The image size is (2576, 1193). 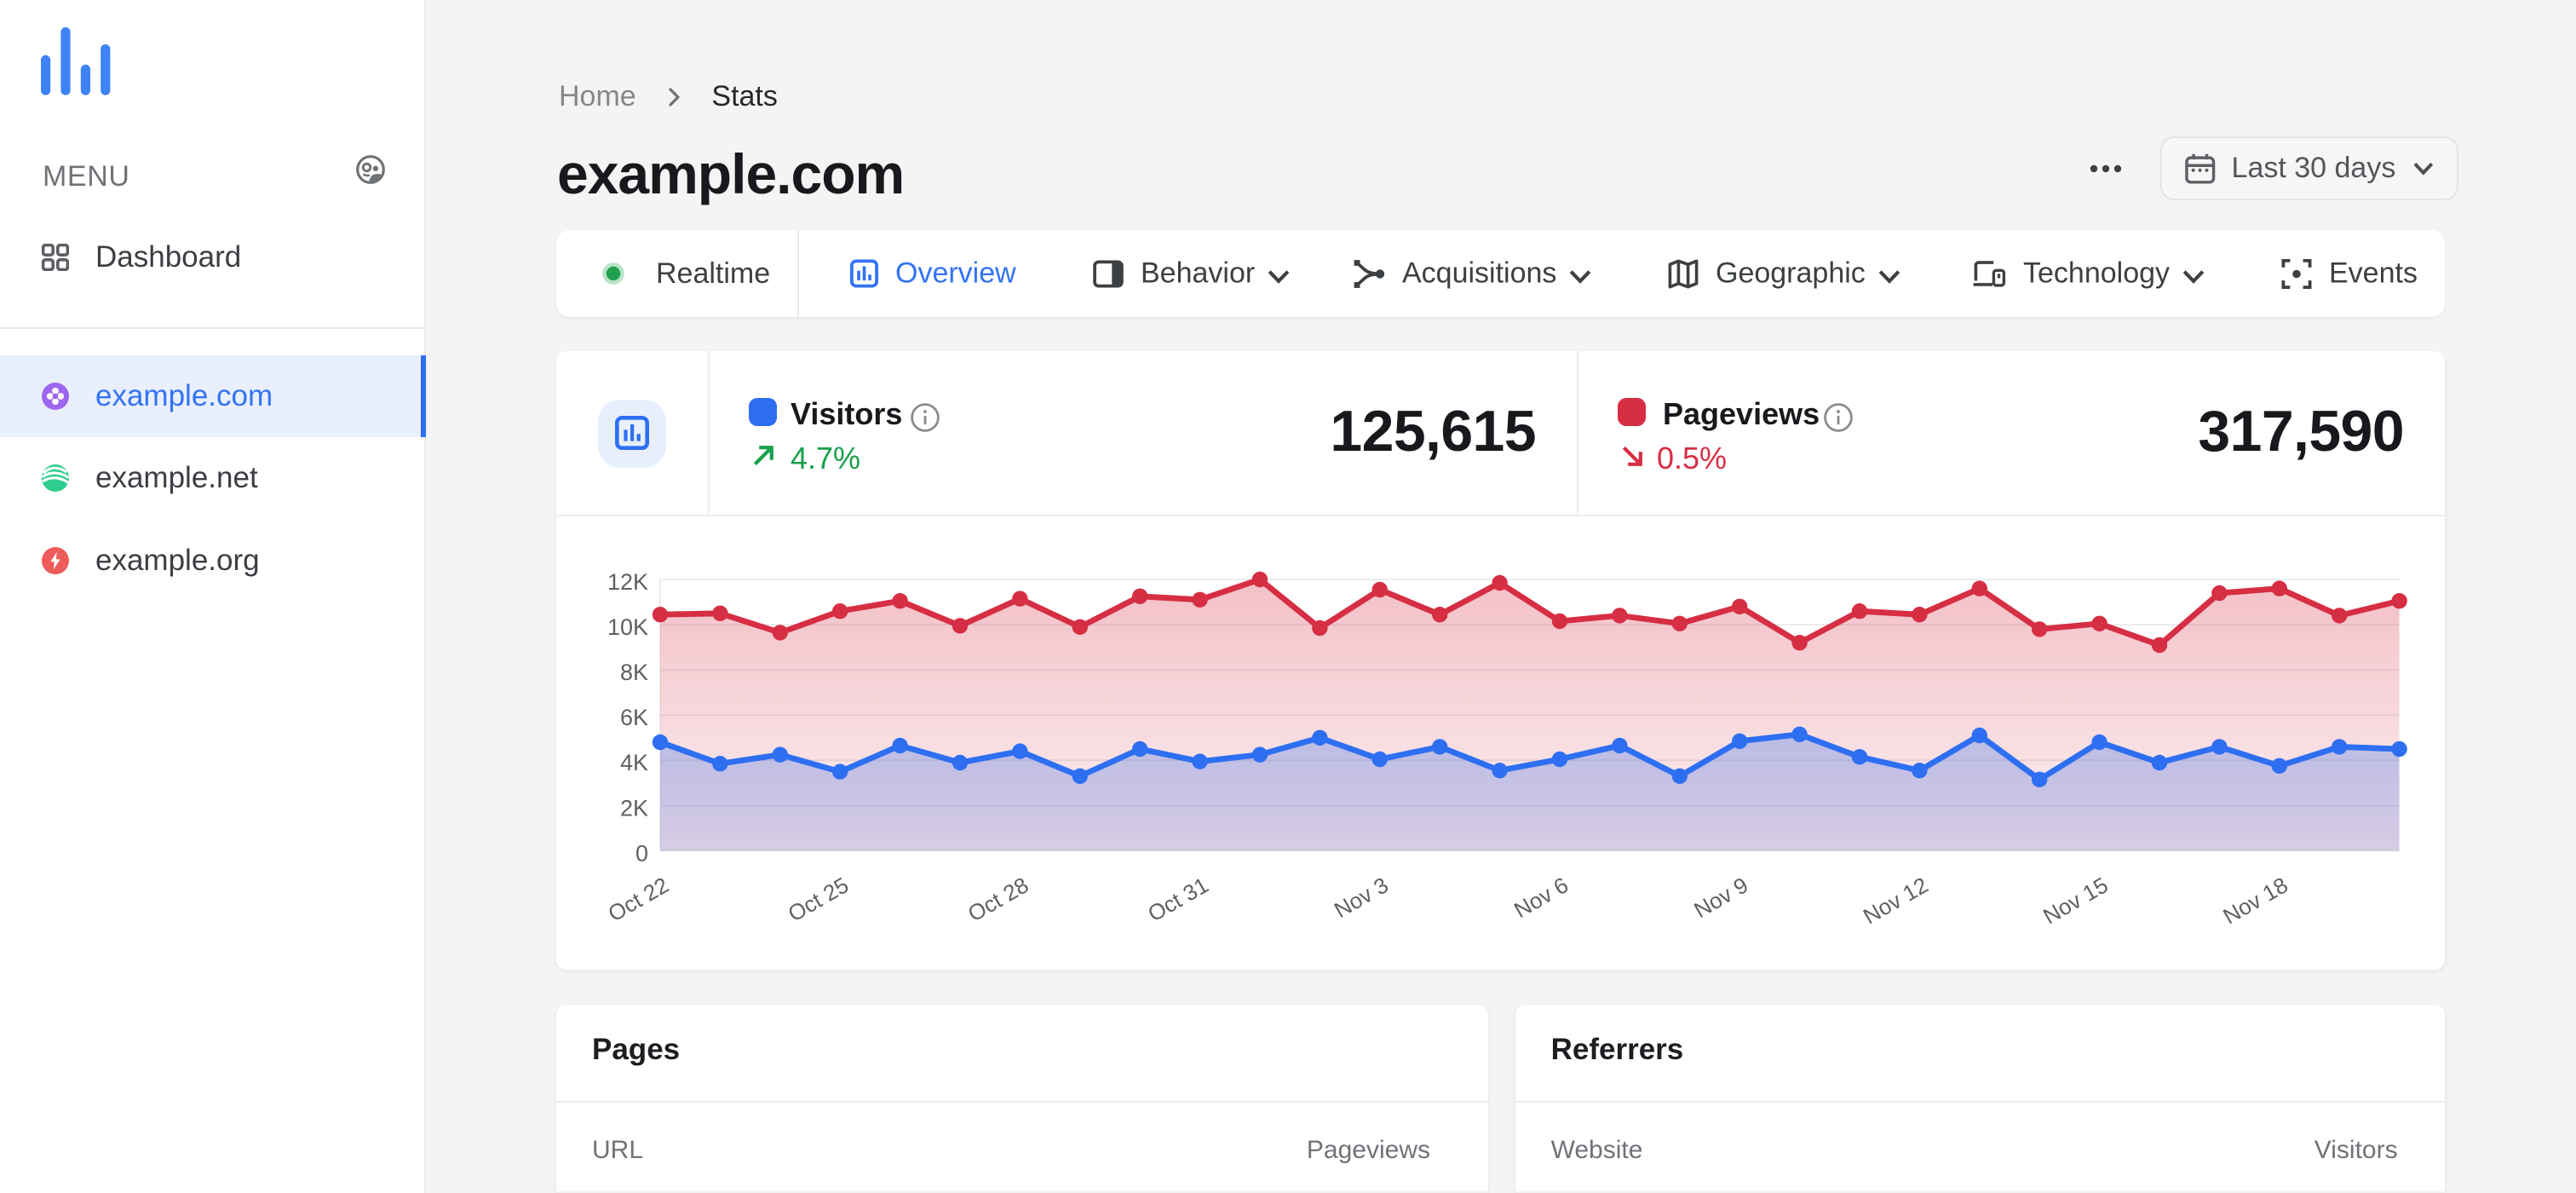 I want to click on svg-text: Nov 3, so click(x=1361, y=898).